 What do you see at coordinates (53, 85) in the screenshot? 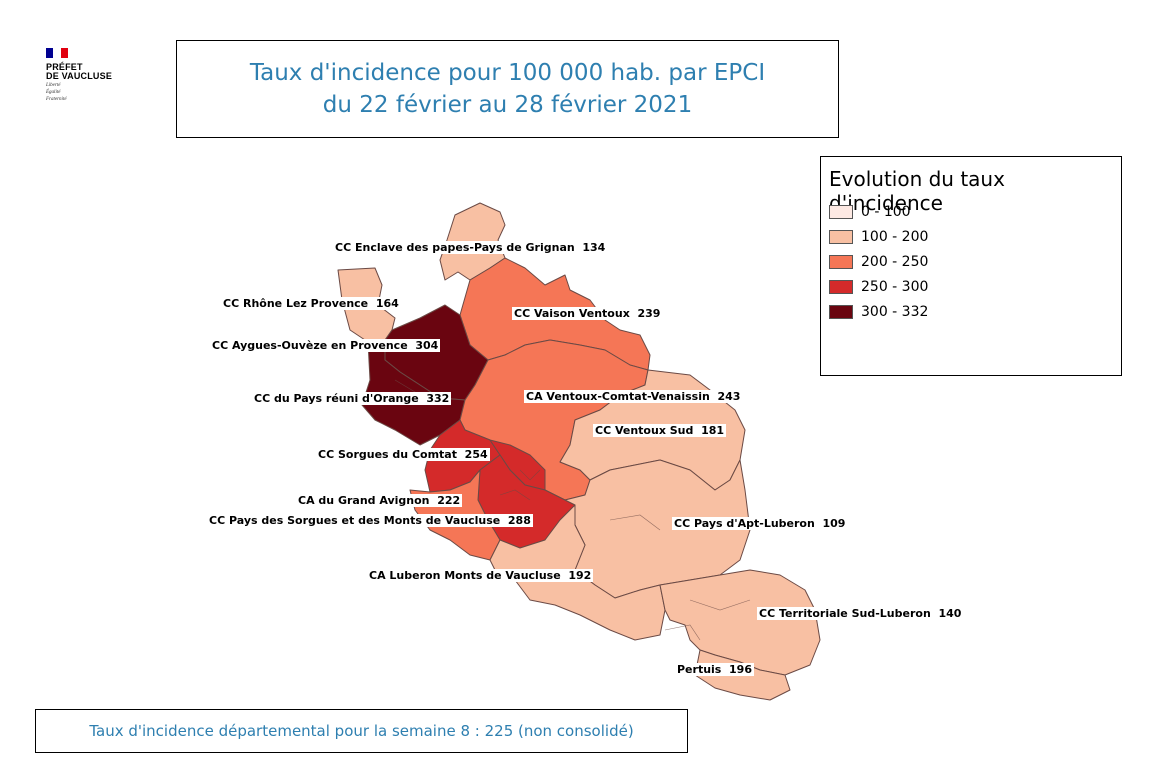
I see `logo-motto-1: Liberté` at bounding box center [53, 85].